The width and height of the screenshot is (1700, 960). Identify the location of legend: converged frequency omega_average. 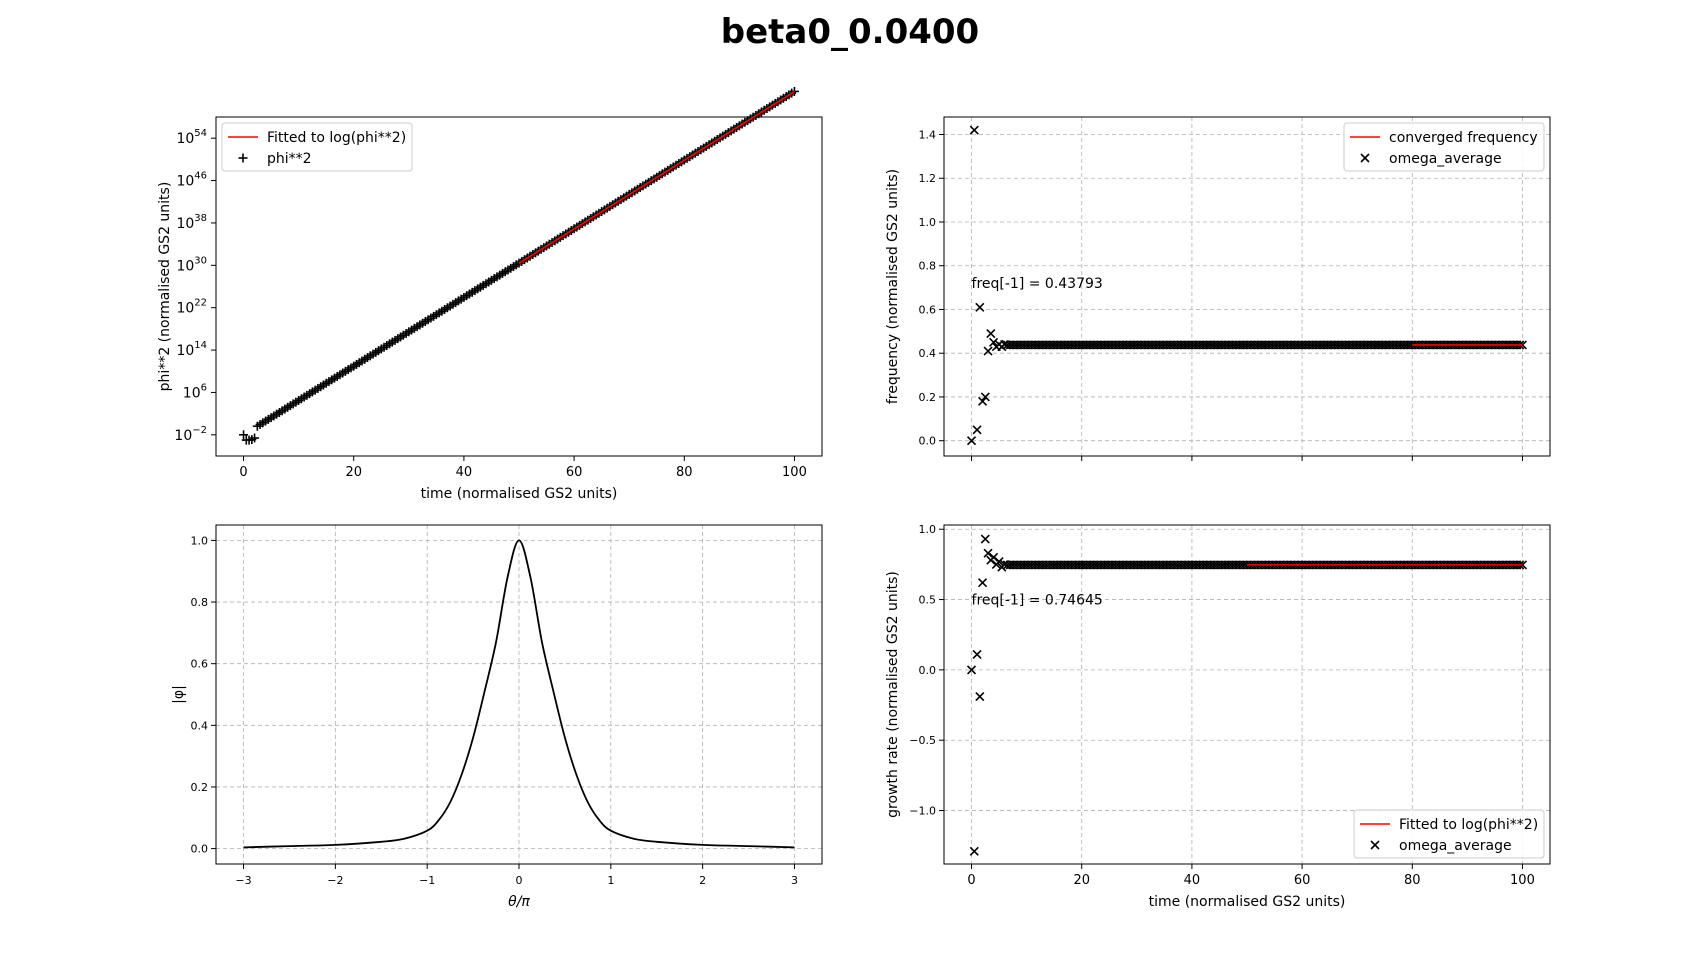
(1444, 147).